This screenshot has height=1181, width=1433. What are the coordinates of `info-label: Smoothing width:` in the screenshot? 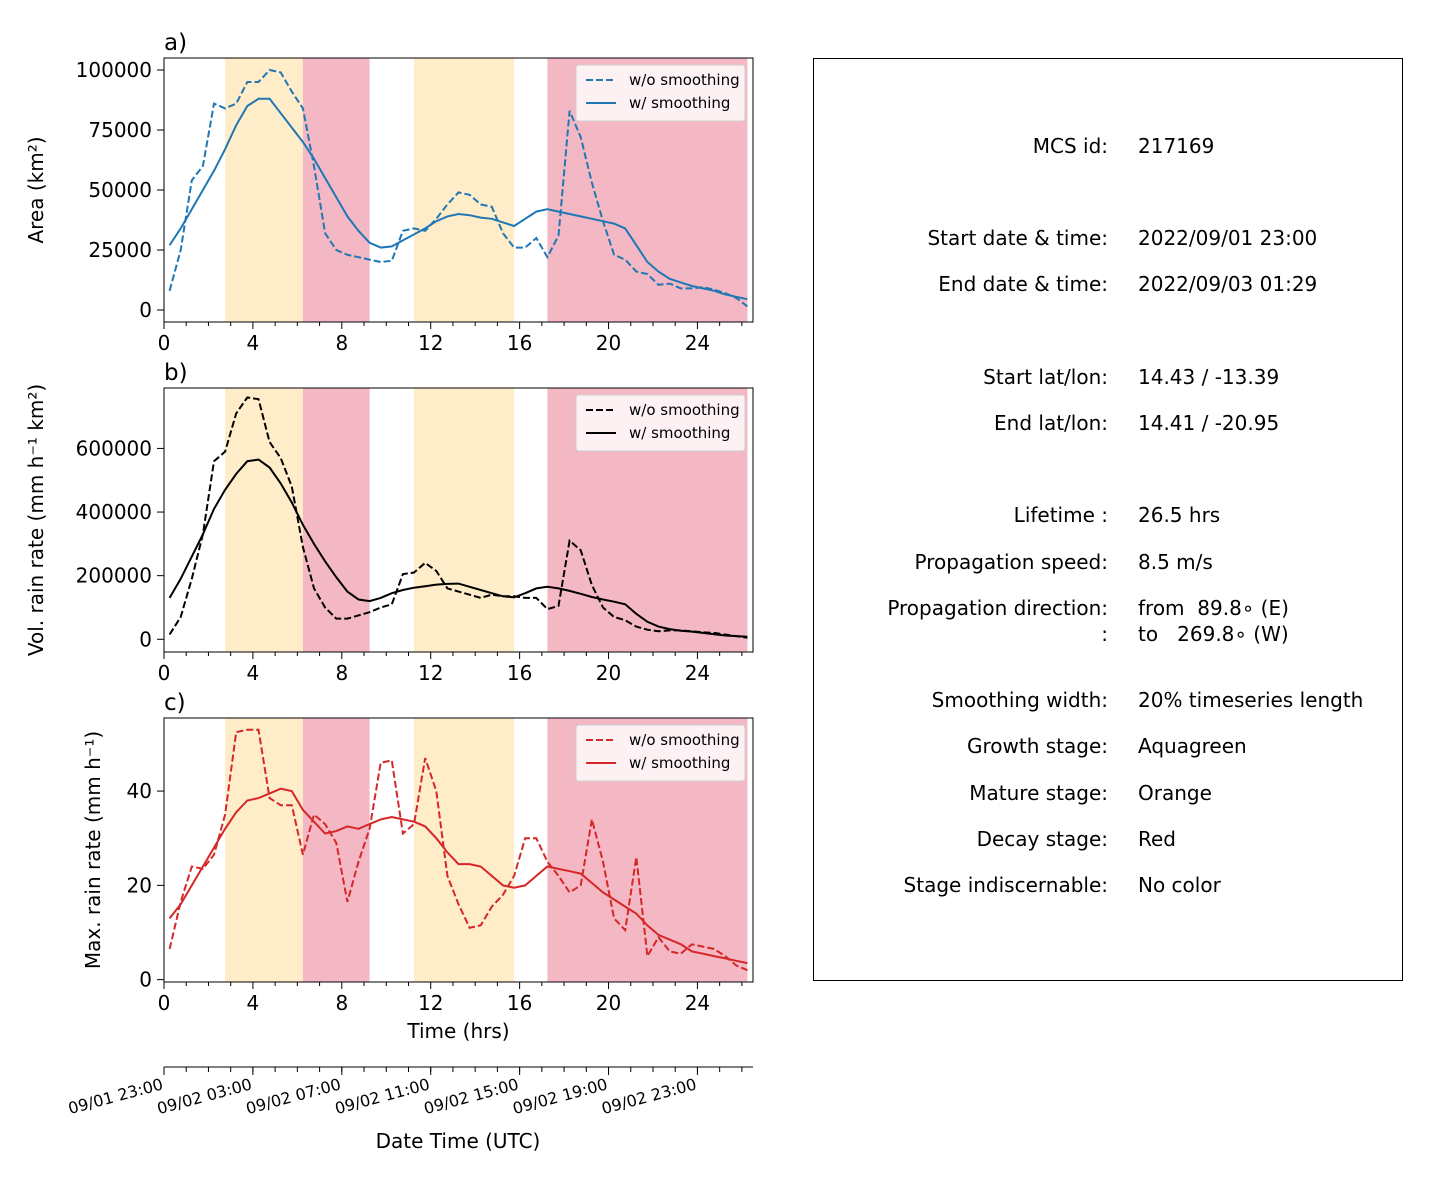 It's located at (1019, 700).